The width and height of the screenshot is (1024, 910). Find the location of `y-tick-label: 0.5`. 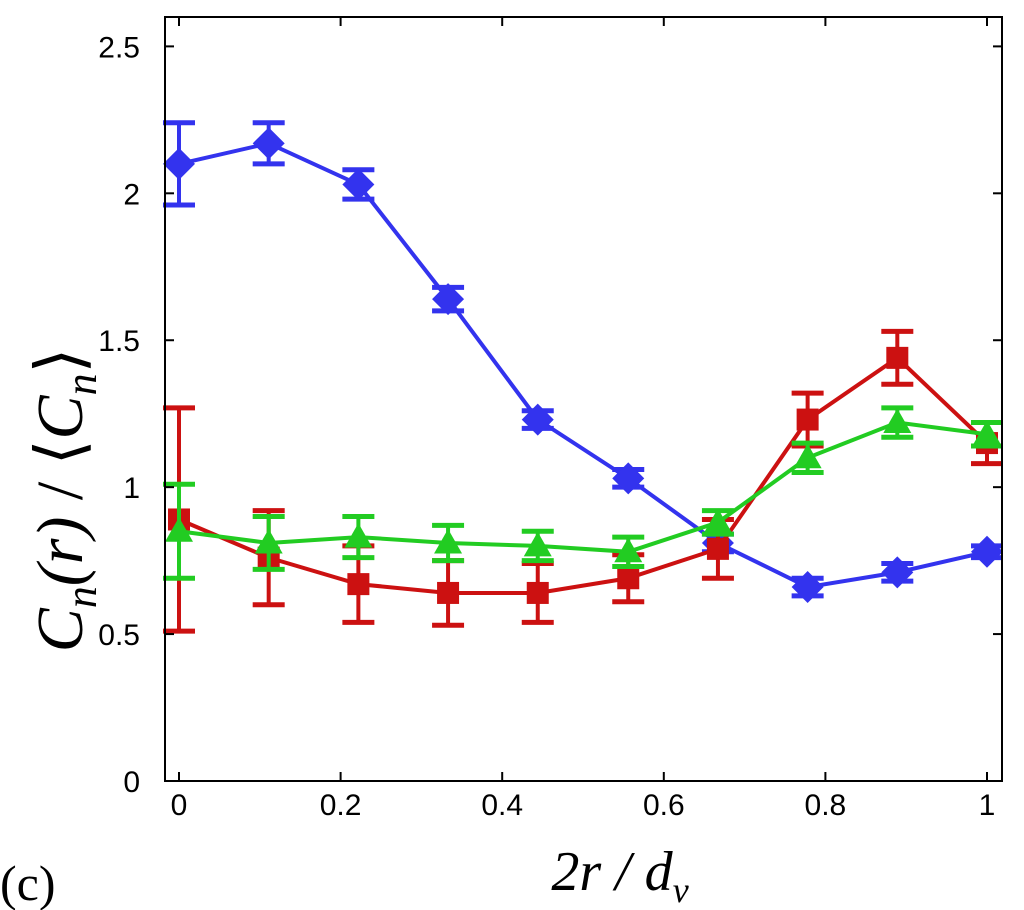

y-tick-label: 0.5 is located at coordinates (119, 635).